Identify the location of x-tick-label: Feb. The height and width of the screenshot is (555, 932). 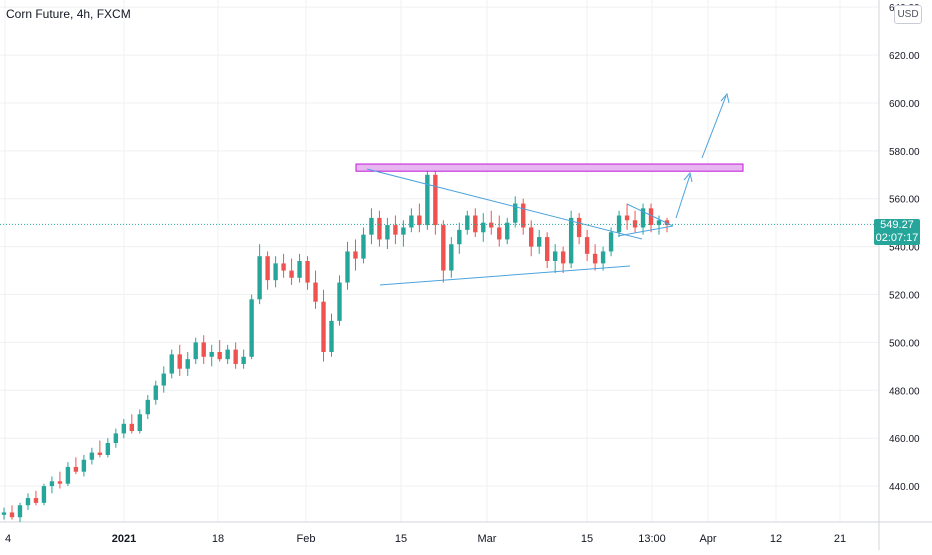
(306, 539).